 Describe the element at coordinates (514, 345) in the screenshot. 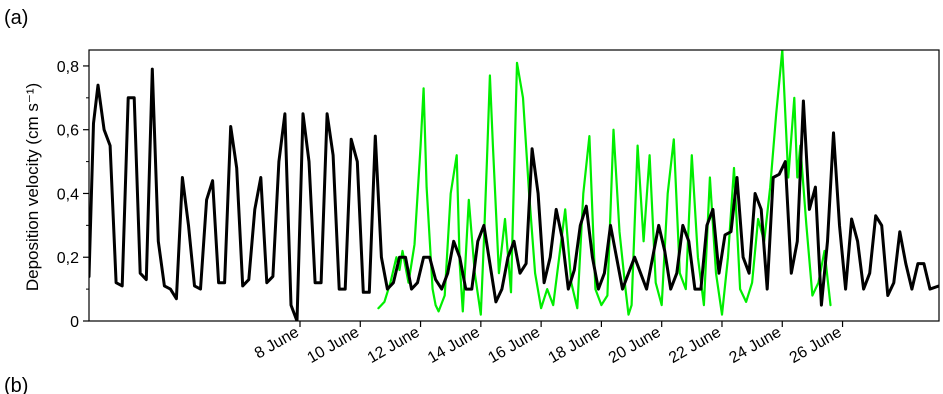

I see `x-tick-label: 16 June` at that location.